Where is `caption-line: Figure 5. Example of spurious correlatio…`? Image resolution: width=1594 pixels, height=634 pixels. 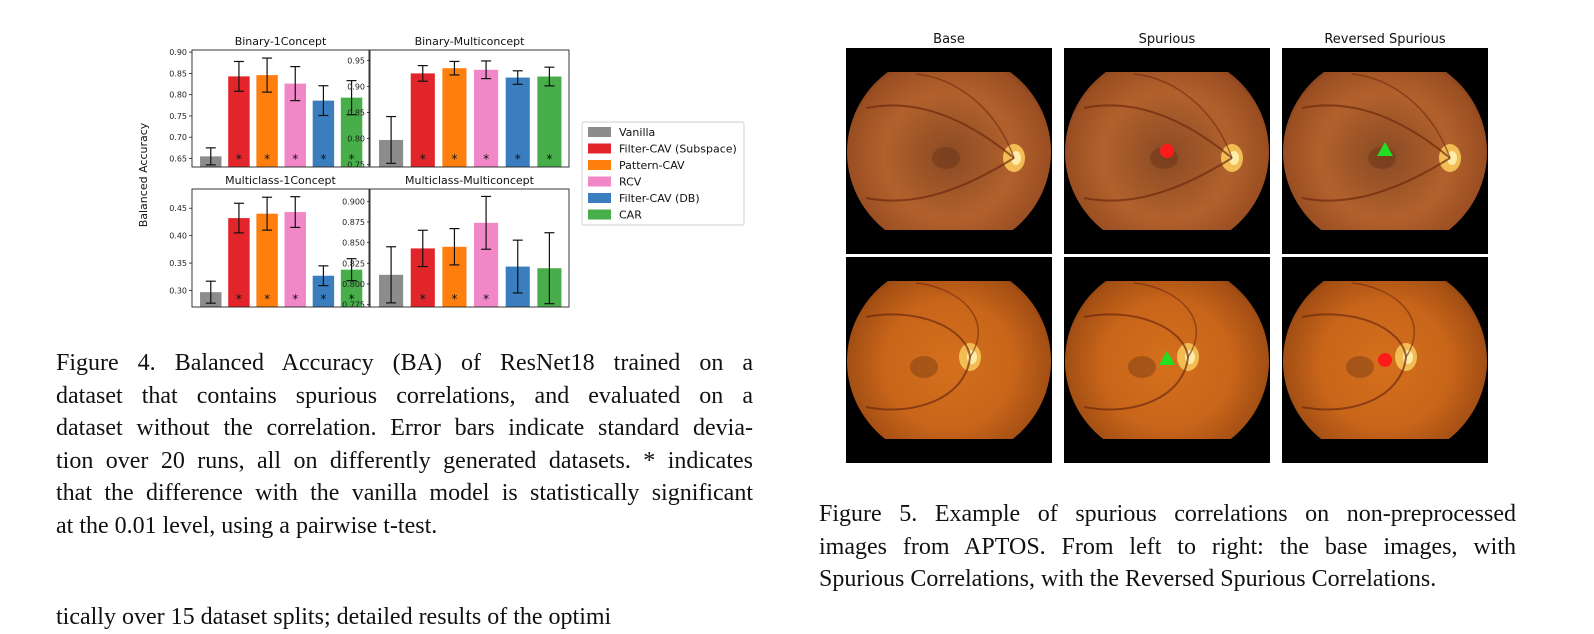 caption-line: Figure 5. Example of spurious correlatio… is located at coordinates (1167, 514).